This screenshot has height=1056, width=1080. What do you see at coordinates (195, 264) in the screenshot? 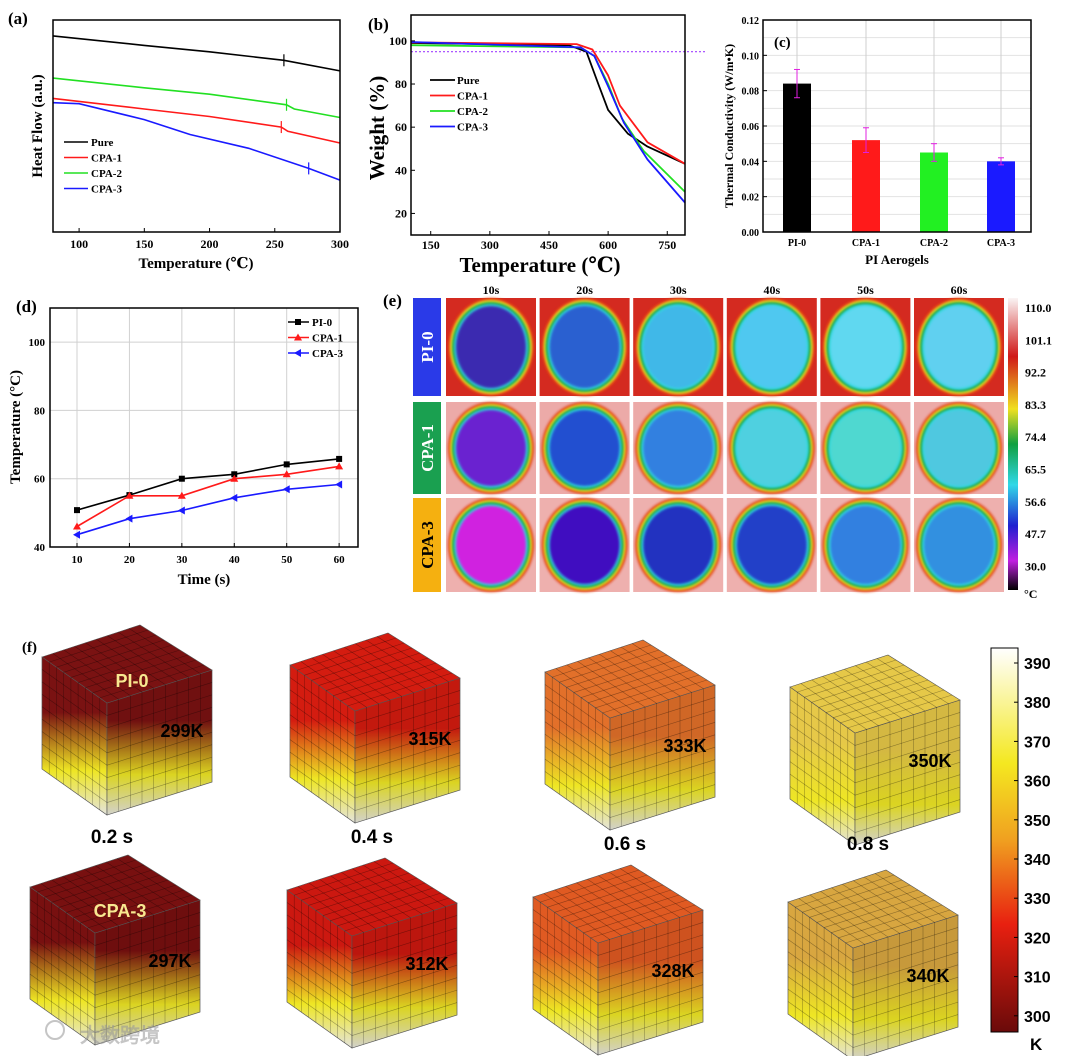
I see `x-axis-title: Temperature (℃)` at bounding box center [195, 264].